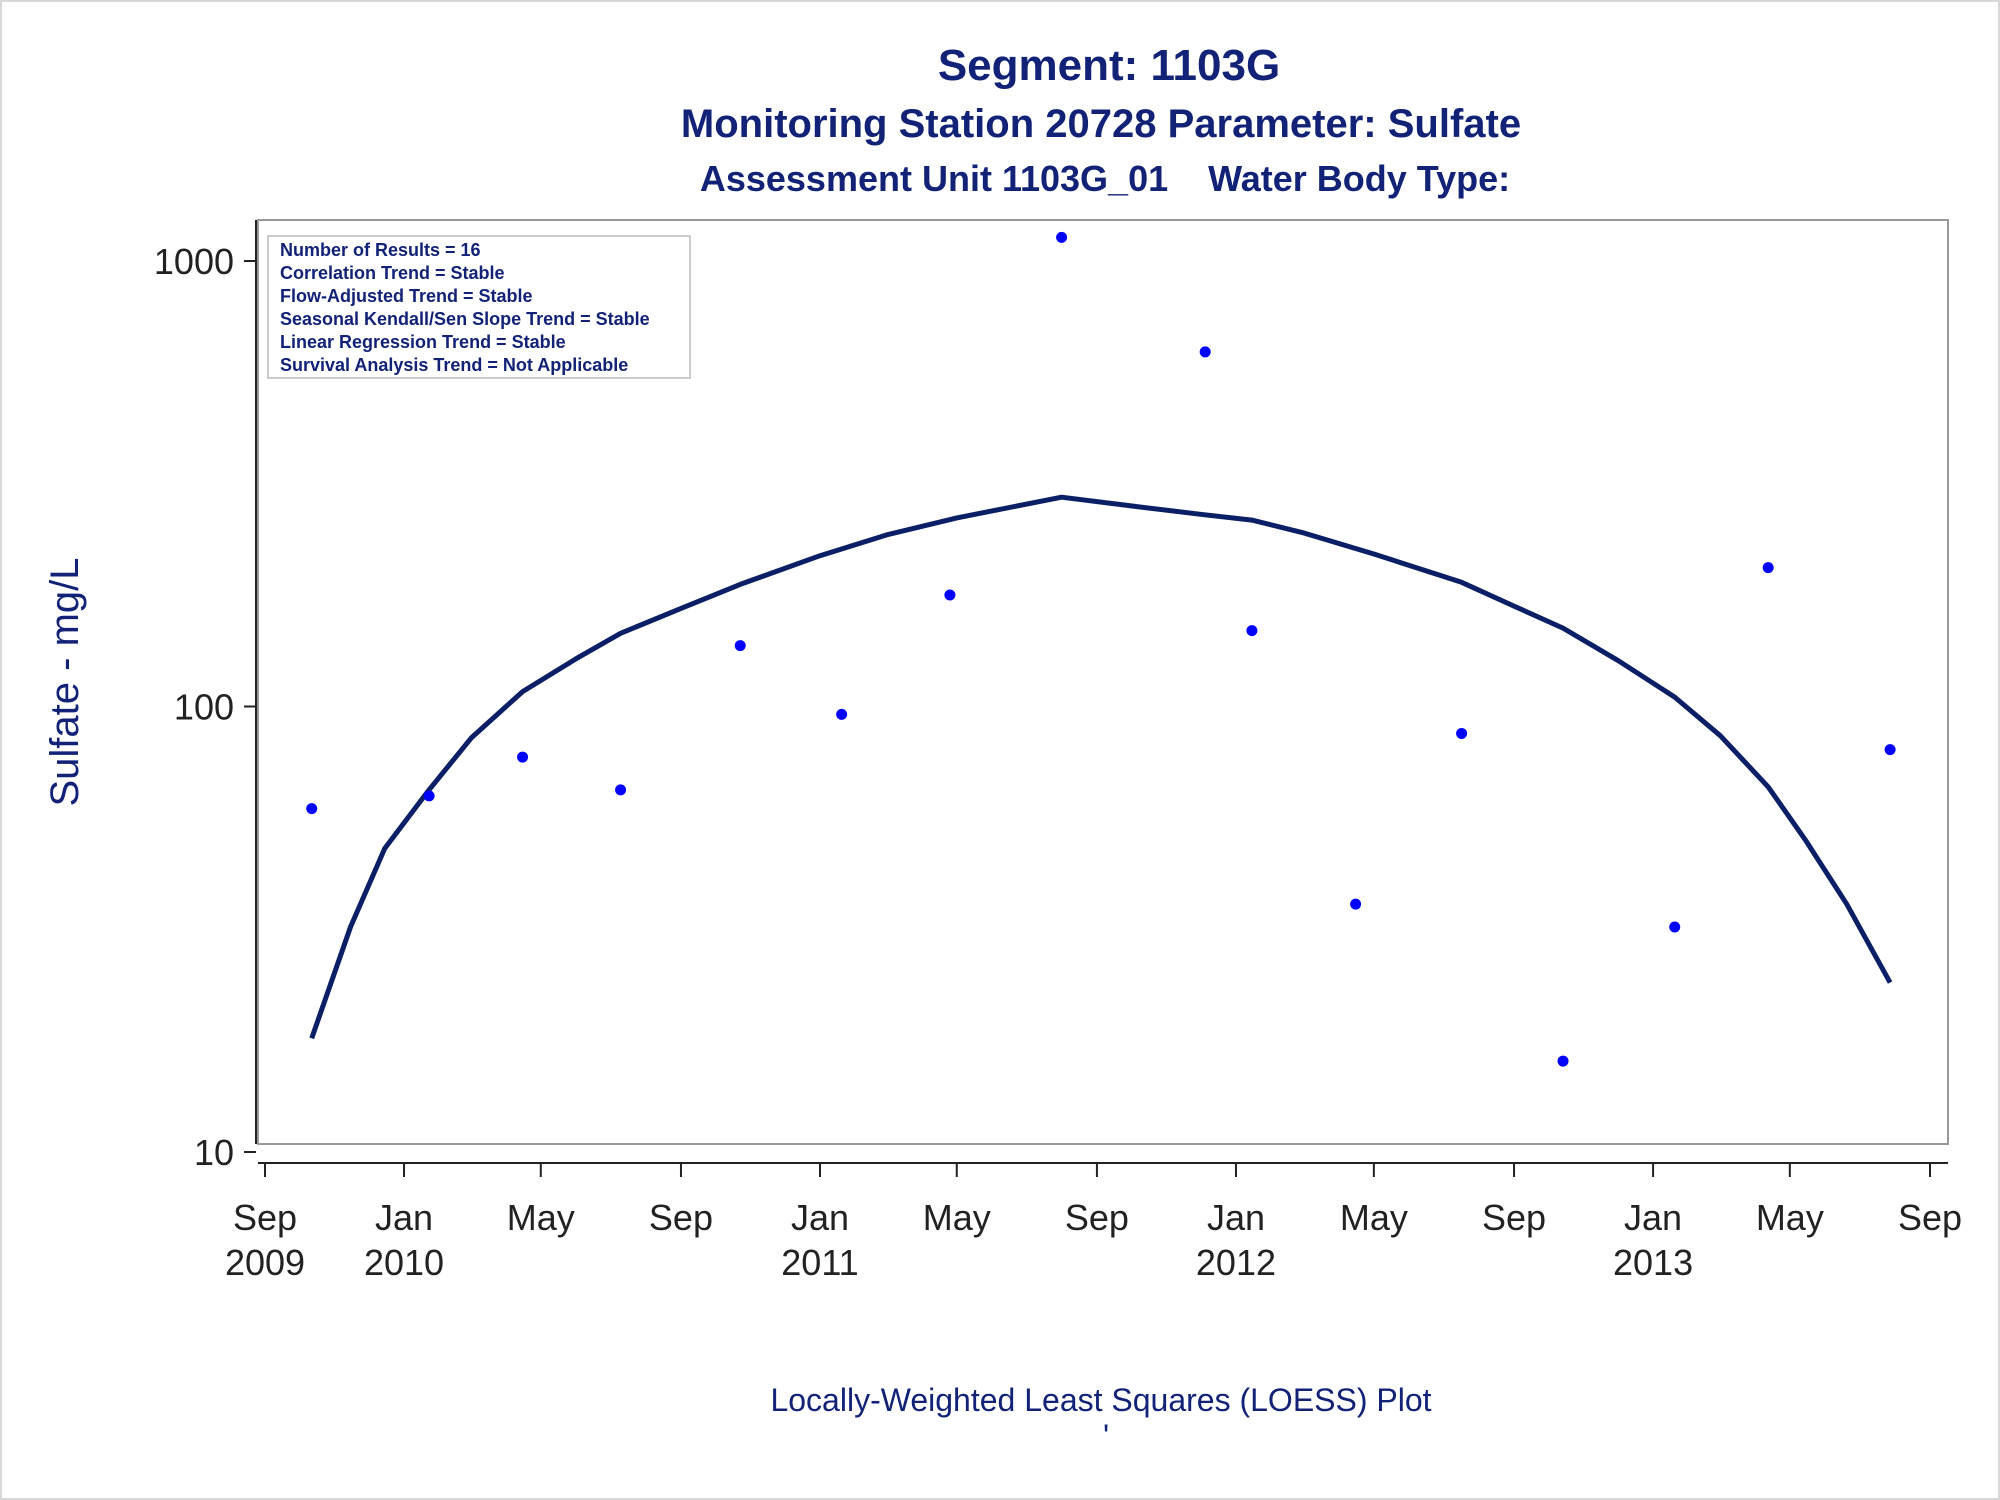  What do you see at coordinates (454, 365) in the screenshot?
I see `stats-line: Survival Analysis Trend = Not Applicable` at bounding box center [454, 365].